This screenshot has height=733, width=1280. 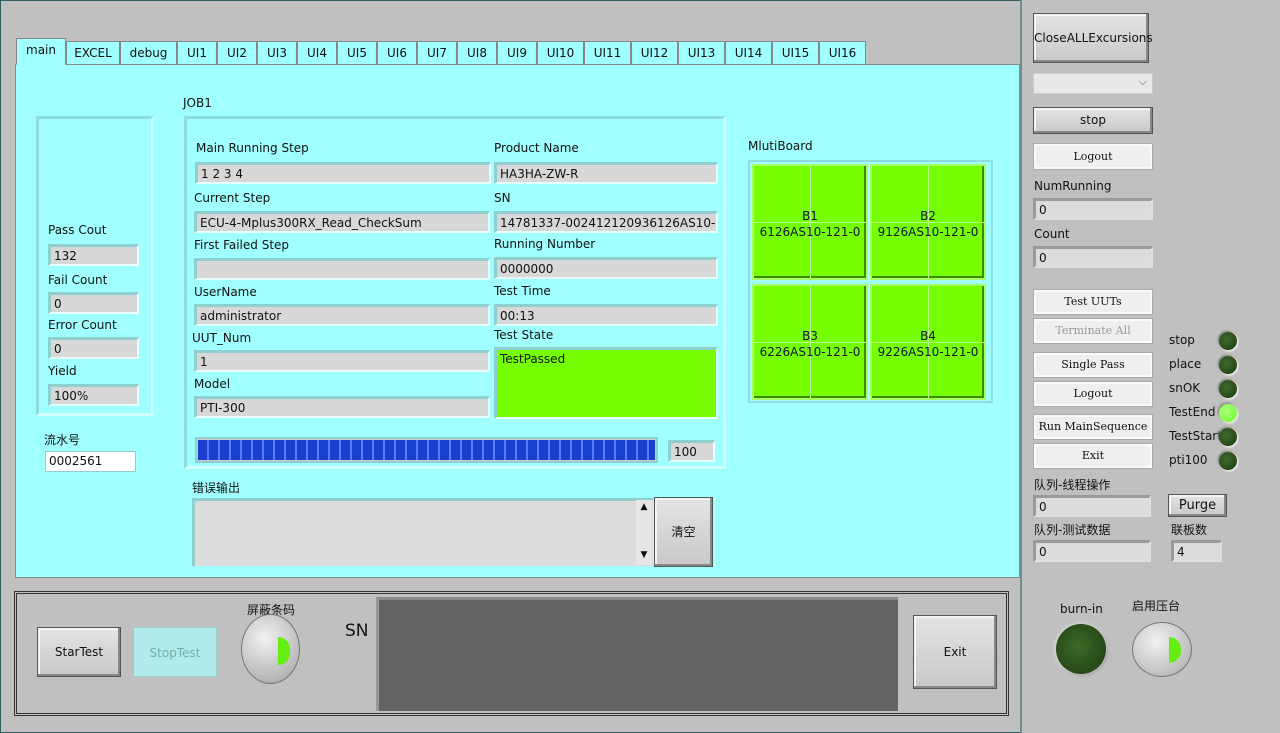 I want to click on logout-button: Logout, so click(x=1093, y=394).